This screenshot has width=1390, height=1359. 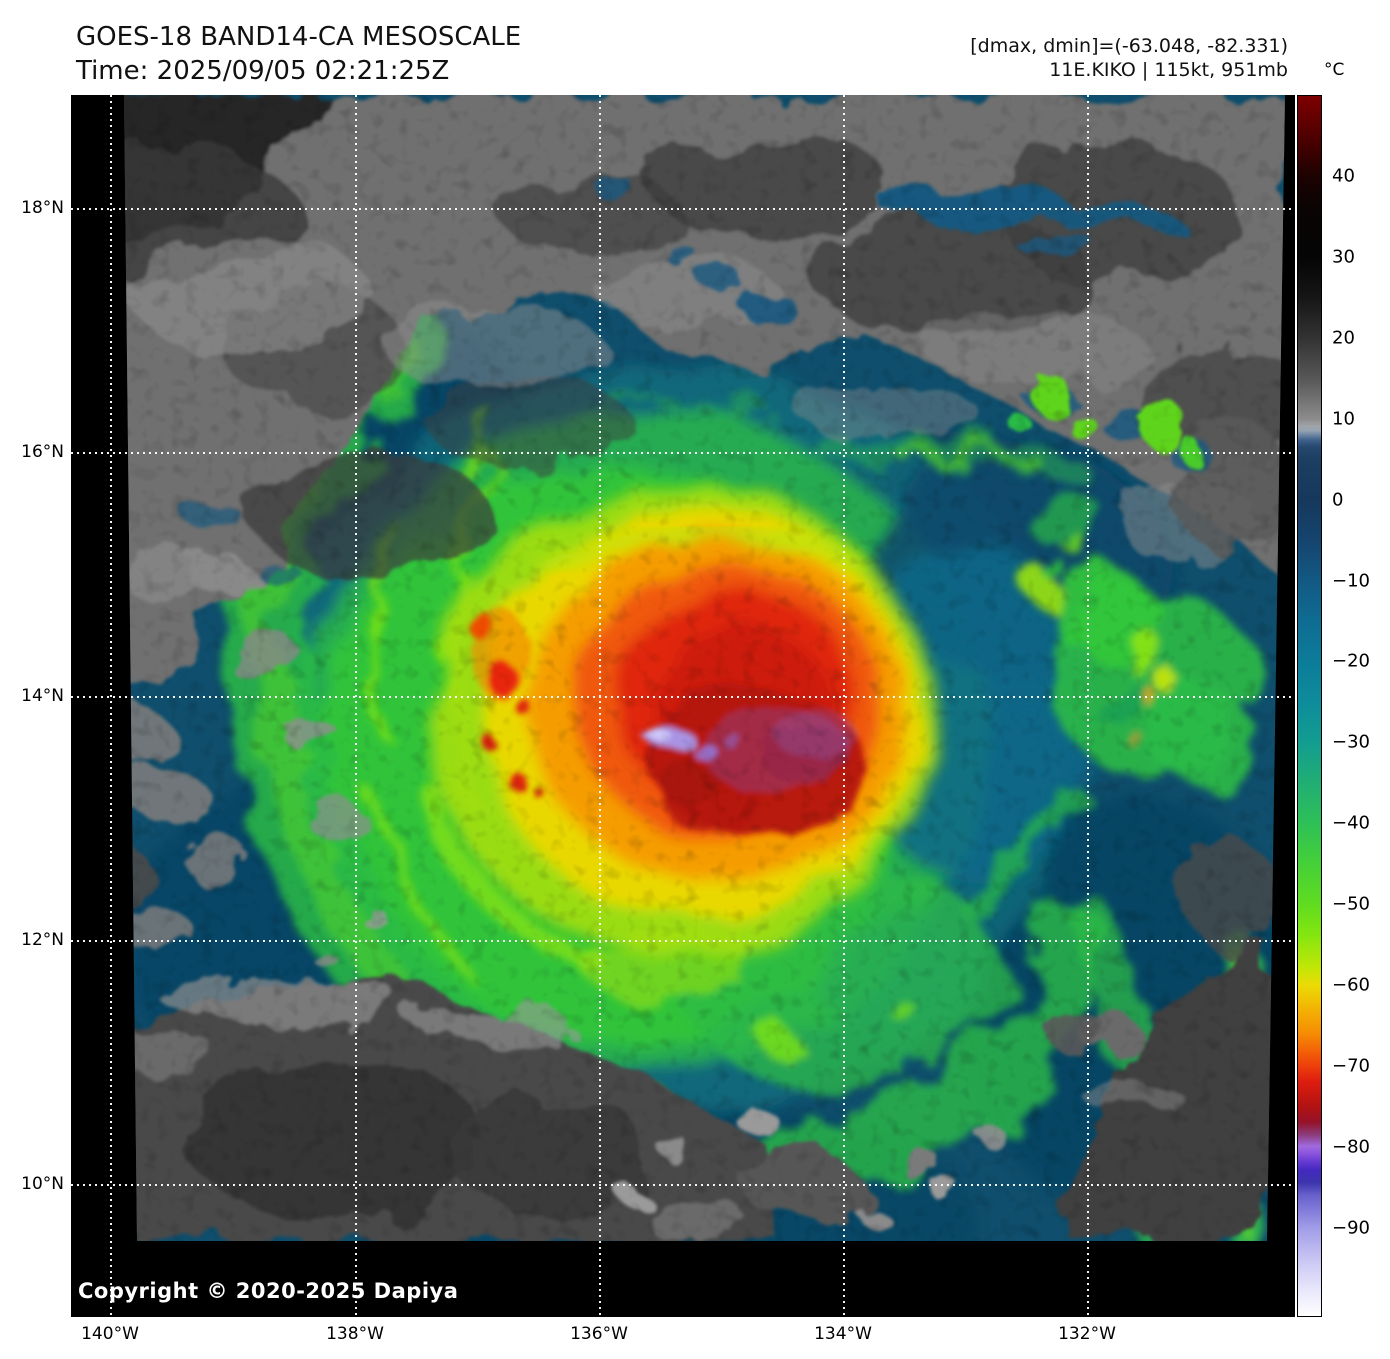 What do you see at coordinates (1343, 176) in the screenshot?
I see `colorbar-tick-label: 40` at bounding box center [1343, 176].